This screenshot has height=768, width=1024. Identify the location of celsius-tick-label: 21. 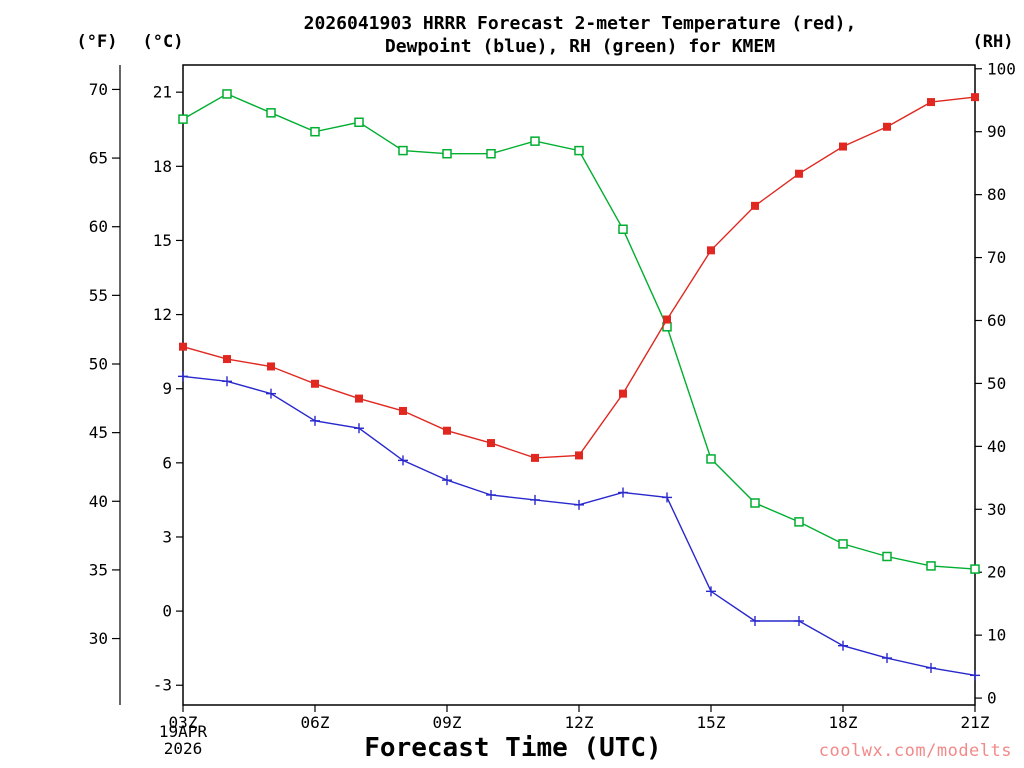
(162, 92).